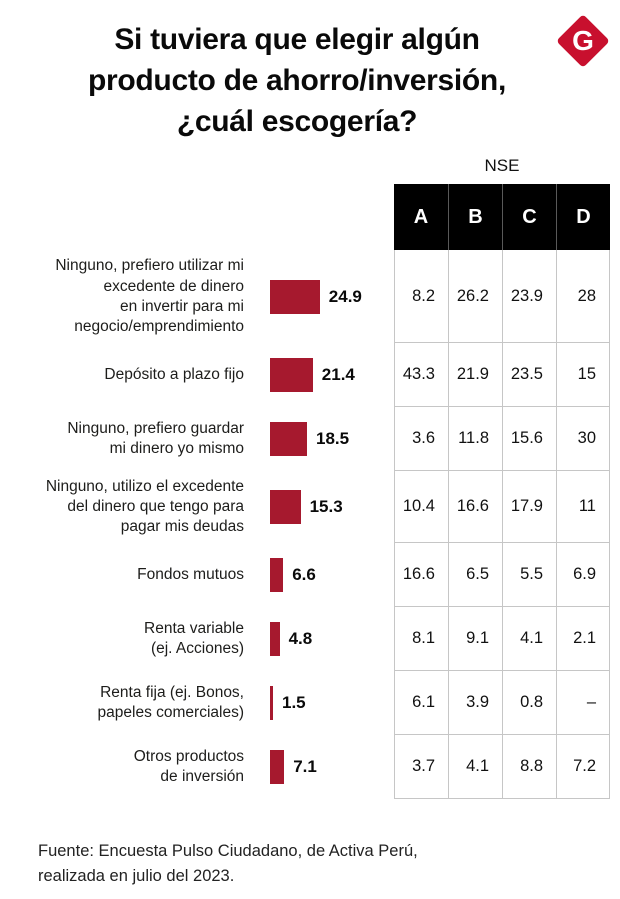  I want to click on gestion-logo-letter: G, so click(583, 40).